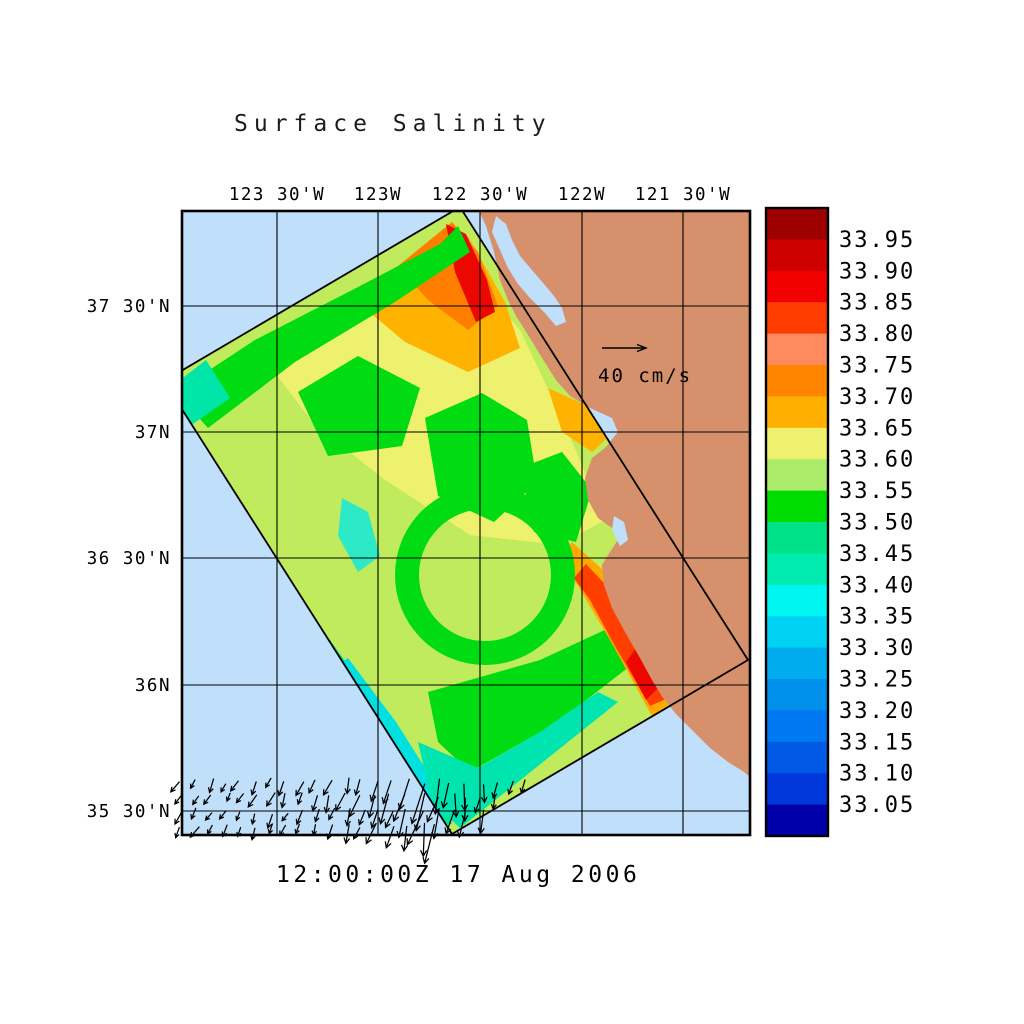  I want to click on colorbar-label: 33.85, so click(877, 303).